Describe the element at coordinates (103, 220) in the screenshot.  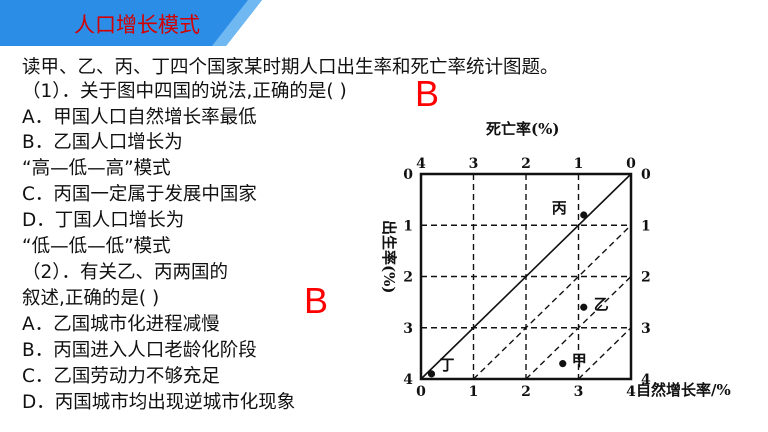
I see `q1-option-d: D．丁国人口增长为` at that location.